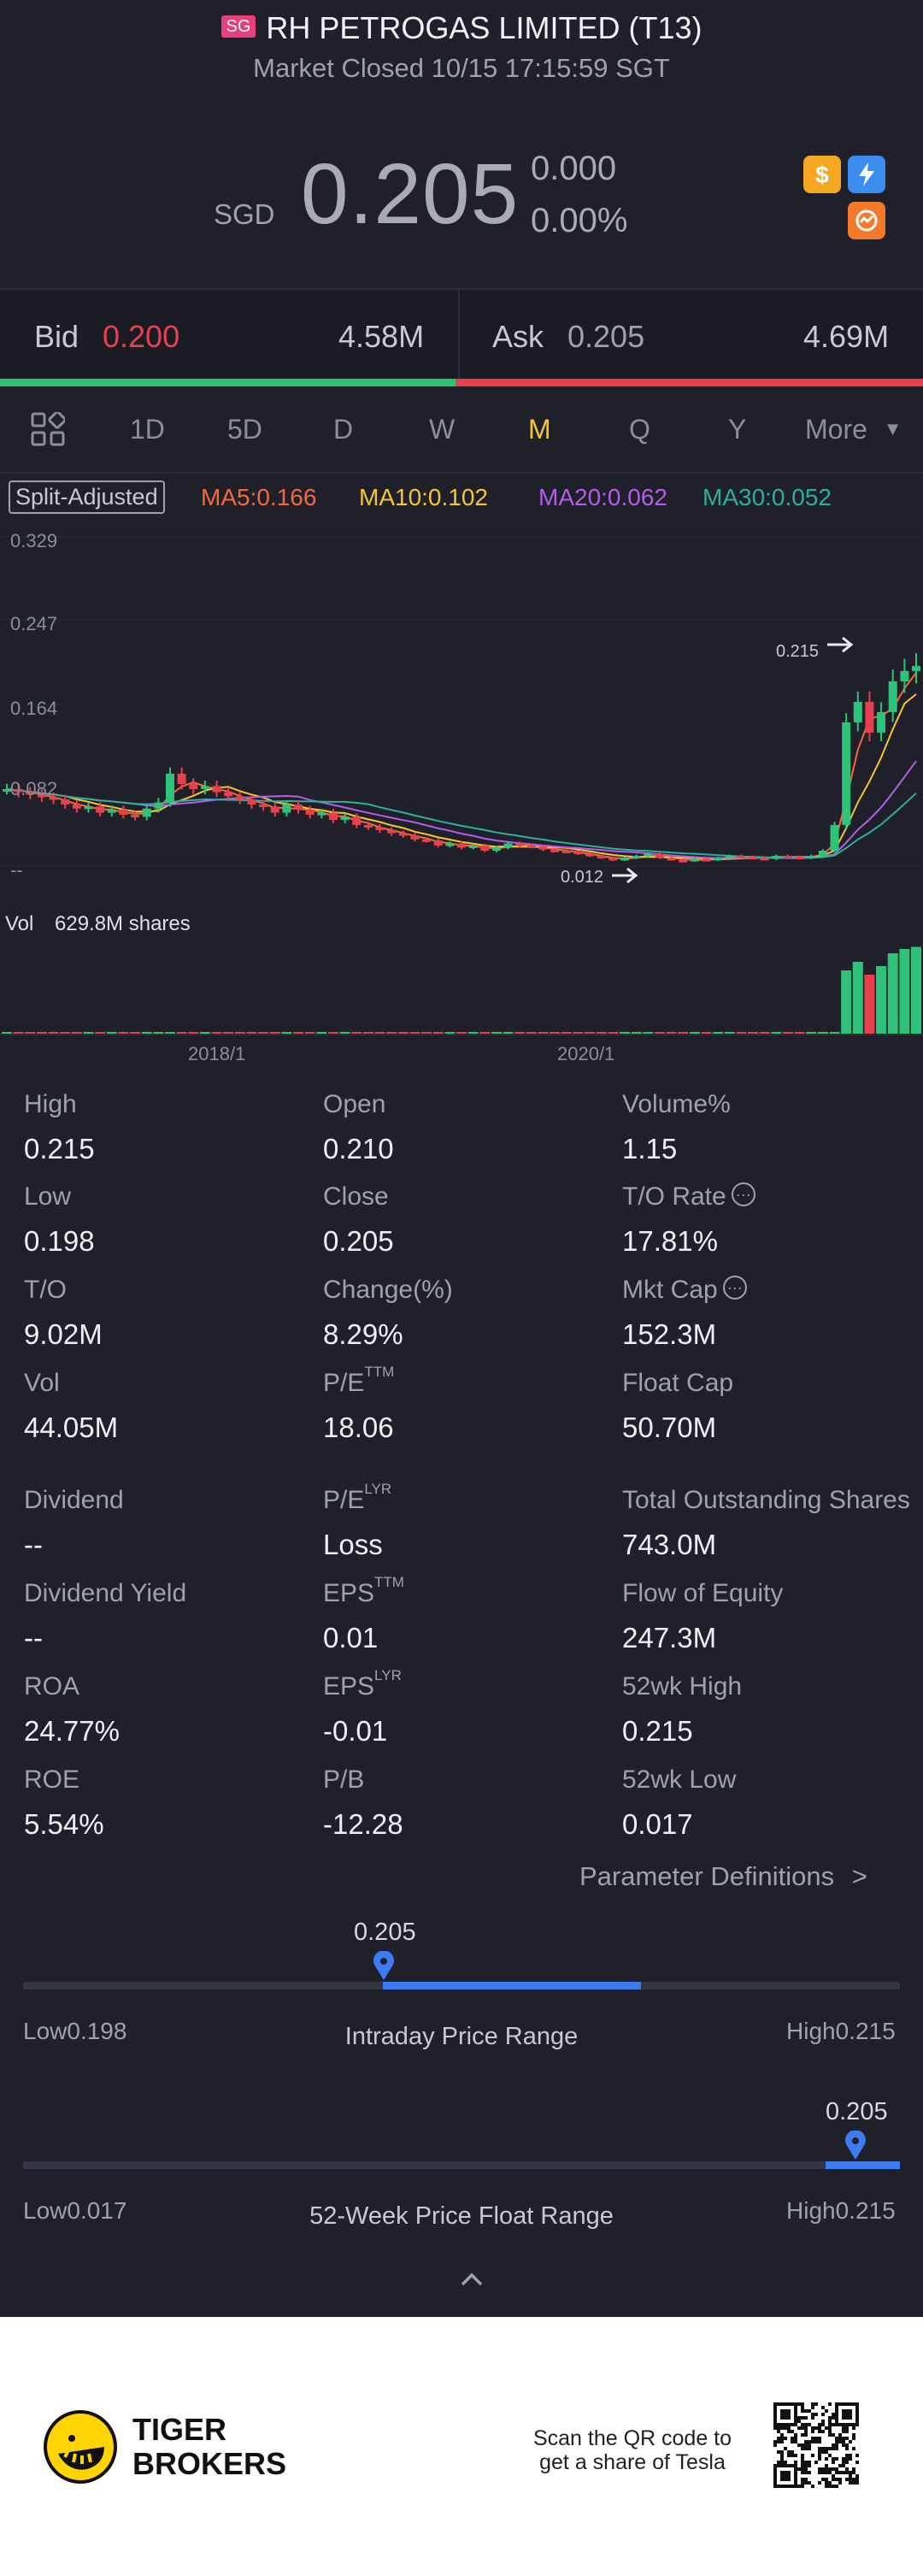  Describe the element at coordinates (737, 429) in the screenshot. I see `tab-y: Y` at that location.